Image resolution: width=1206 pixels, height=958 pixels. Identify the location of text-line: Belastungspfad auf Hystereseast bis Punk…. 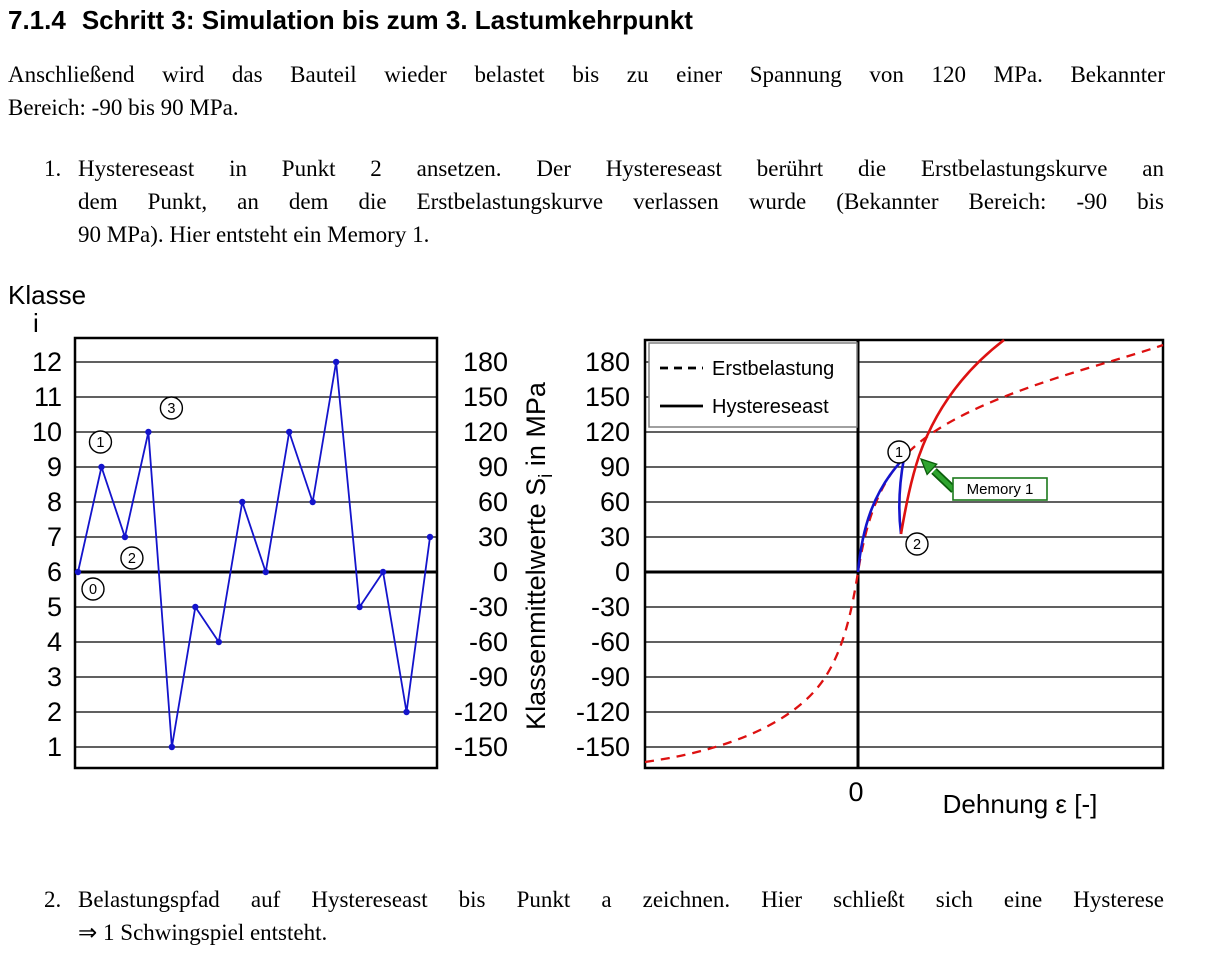
(621, 899).